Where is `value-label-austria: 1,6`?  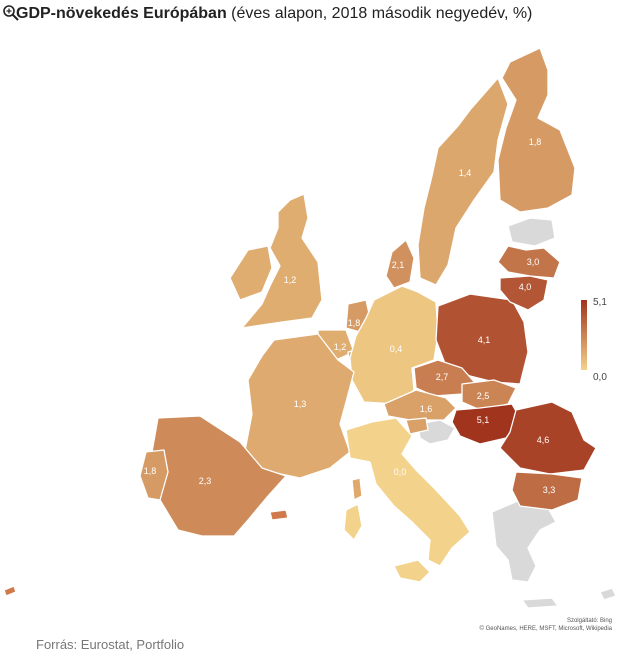 value-label-austria: 1,6 is located at coordinates (426, 409).